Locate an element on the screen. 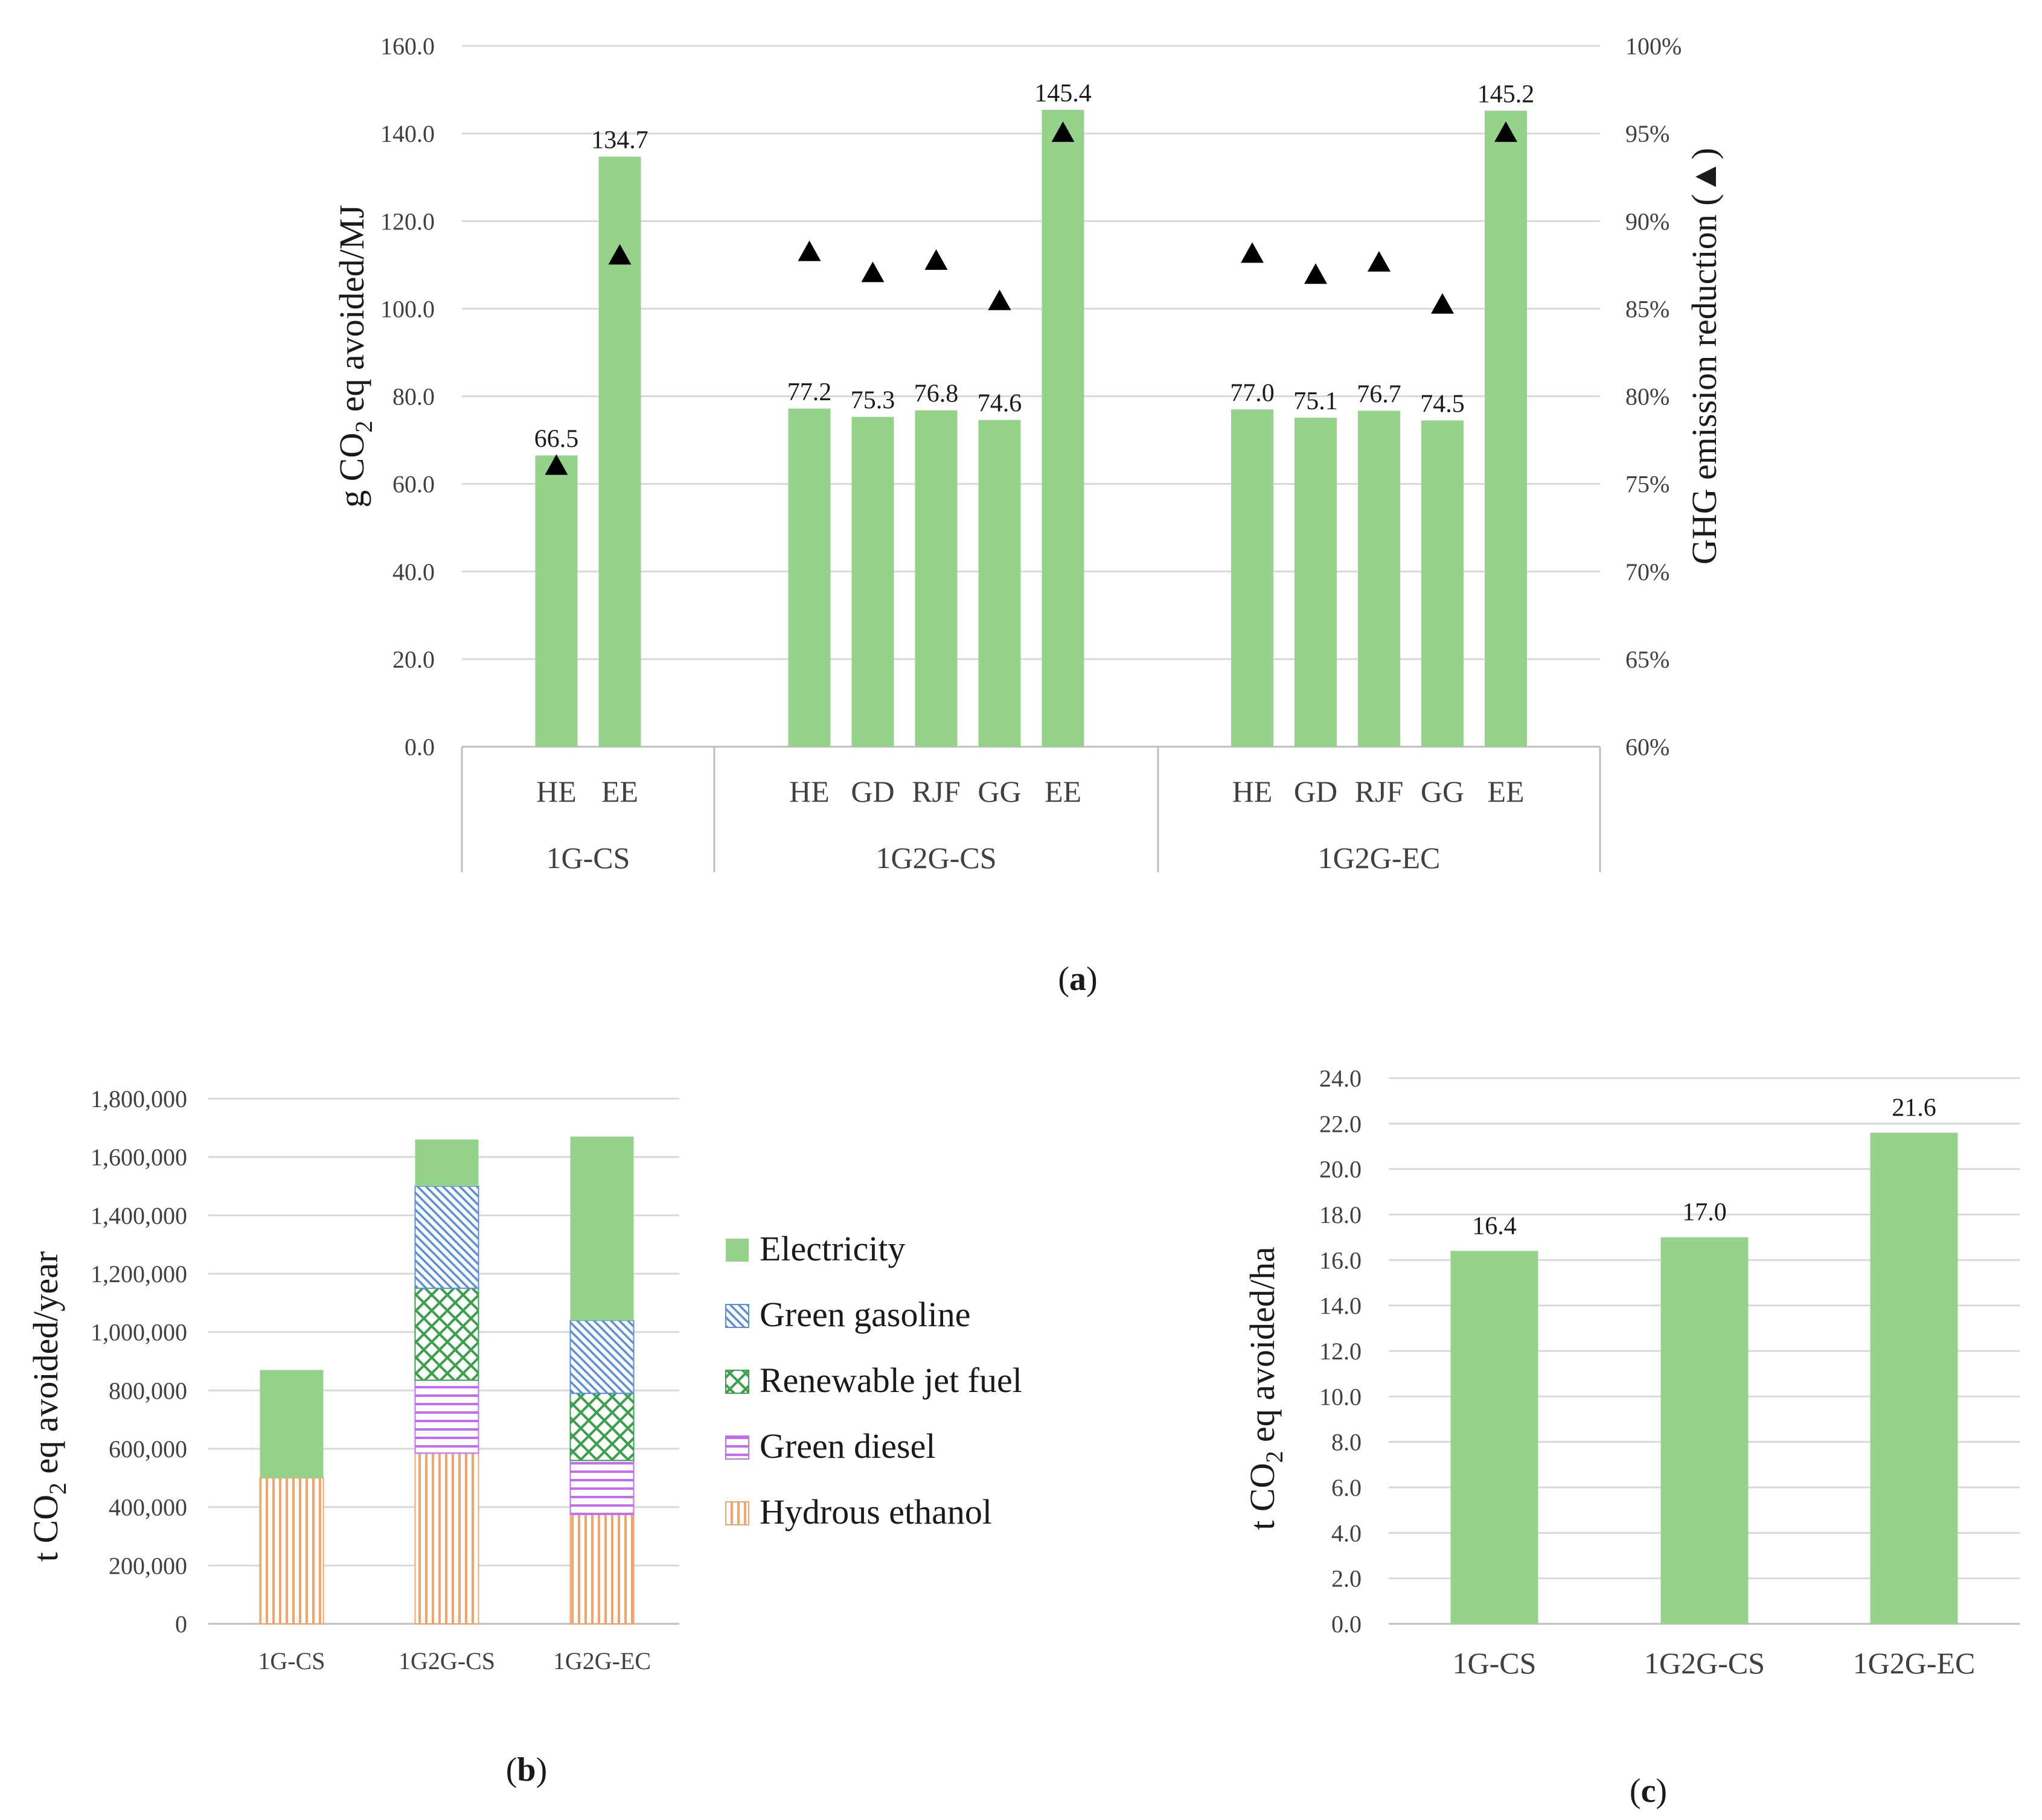 Image resolution: width=2042 pixels, height=1820 pixels. chart-b-ytick: 1,800,000 is located at coordinates (139, 1099).